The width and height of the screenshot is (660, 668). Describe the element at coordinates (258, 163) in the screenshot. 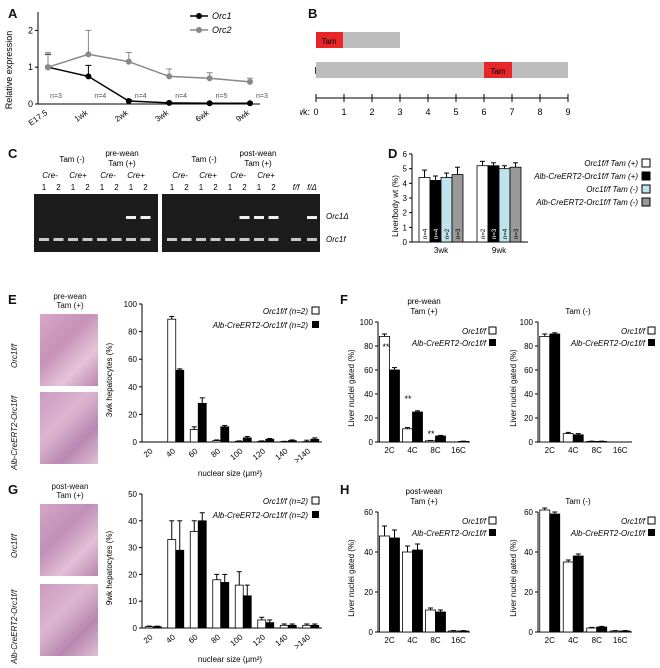

I see `gel-group-label: Tam (+)` at that location.